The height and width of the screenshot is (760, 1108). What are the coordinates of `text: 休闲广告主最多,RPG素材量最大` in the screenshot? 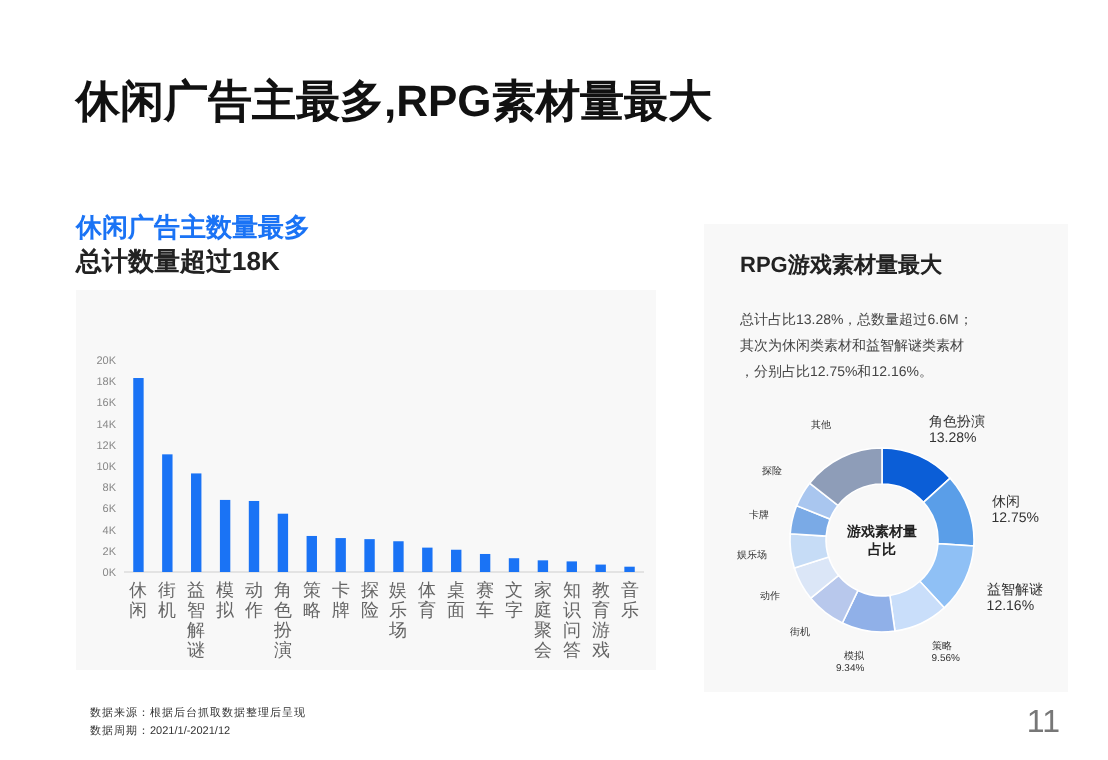 It's located at (394, 101).